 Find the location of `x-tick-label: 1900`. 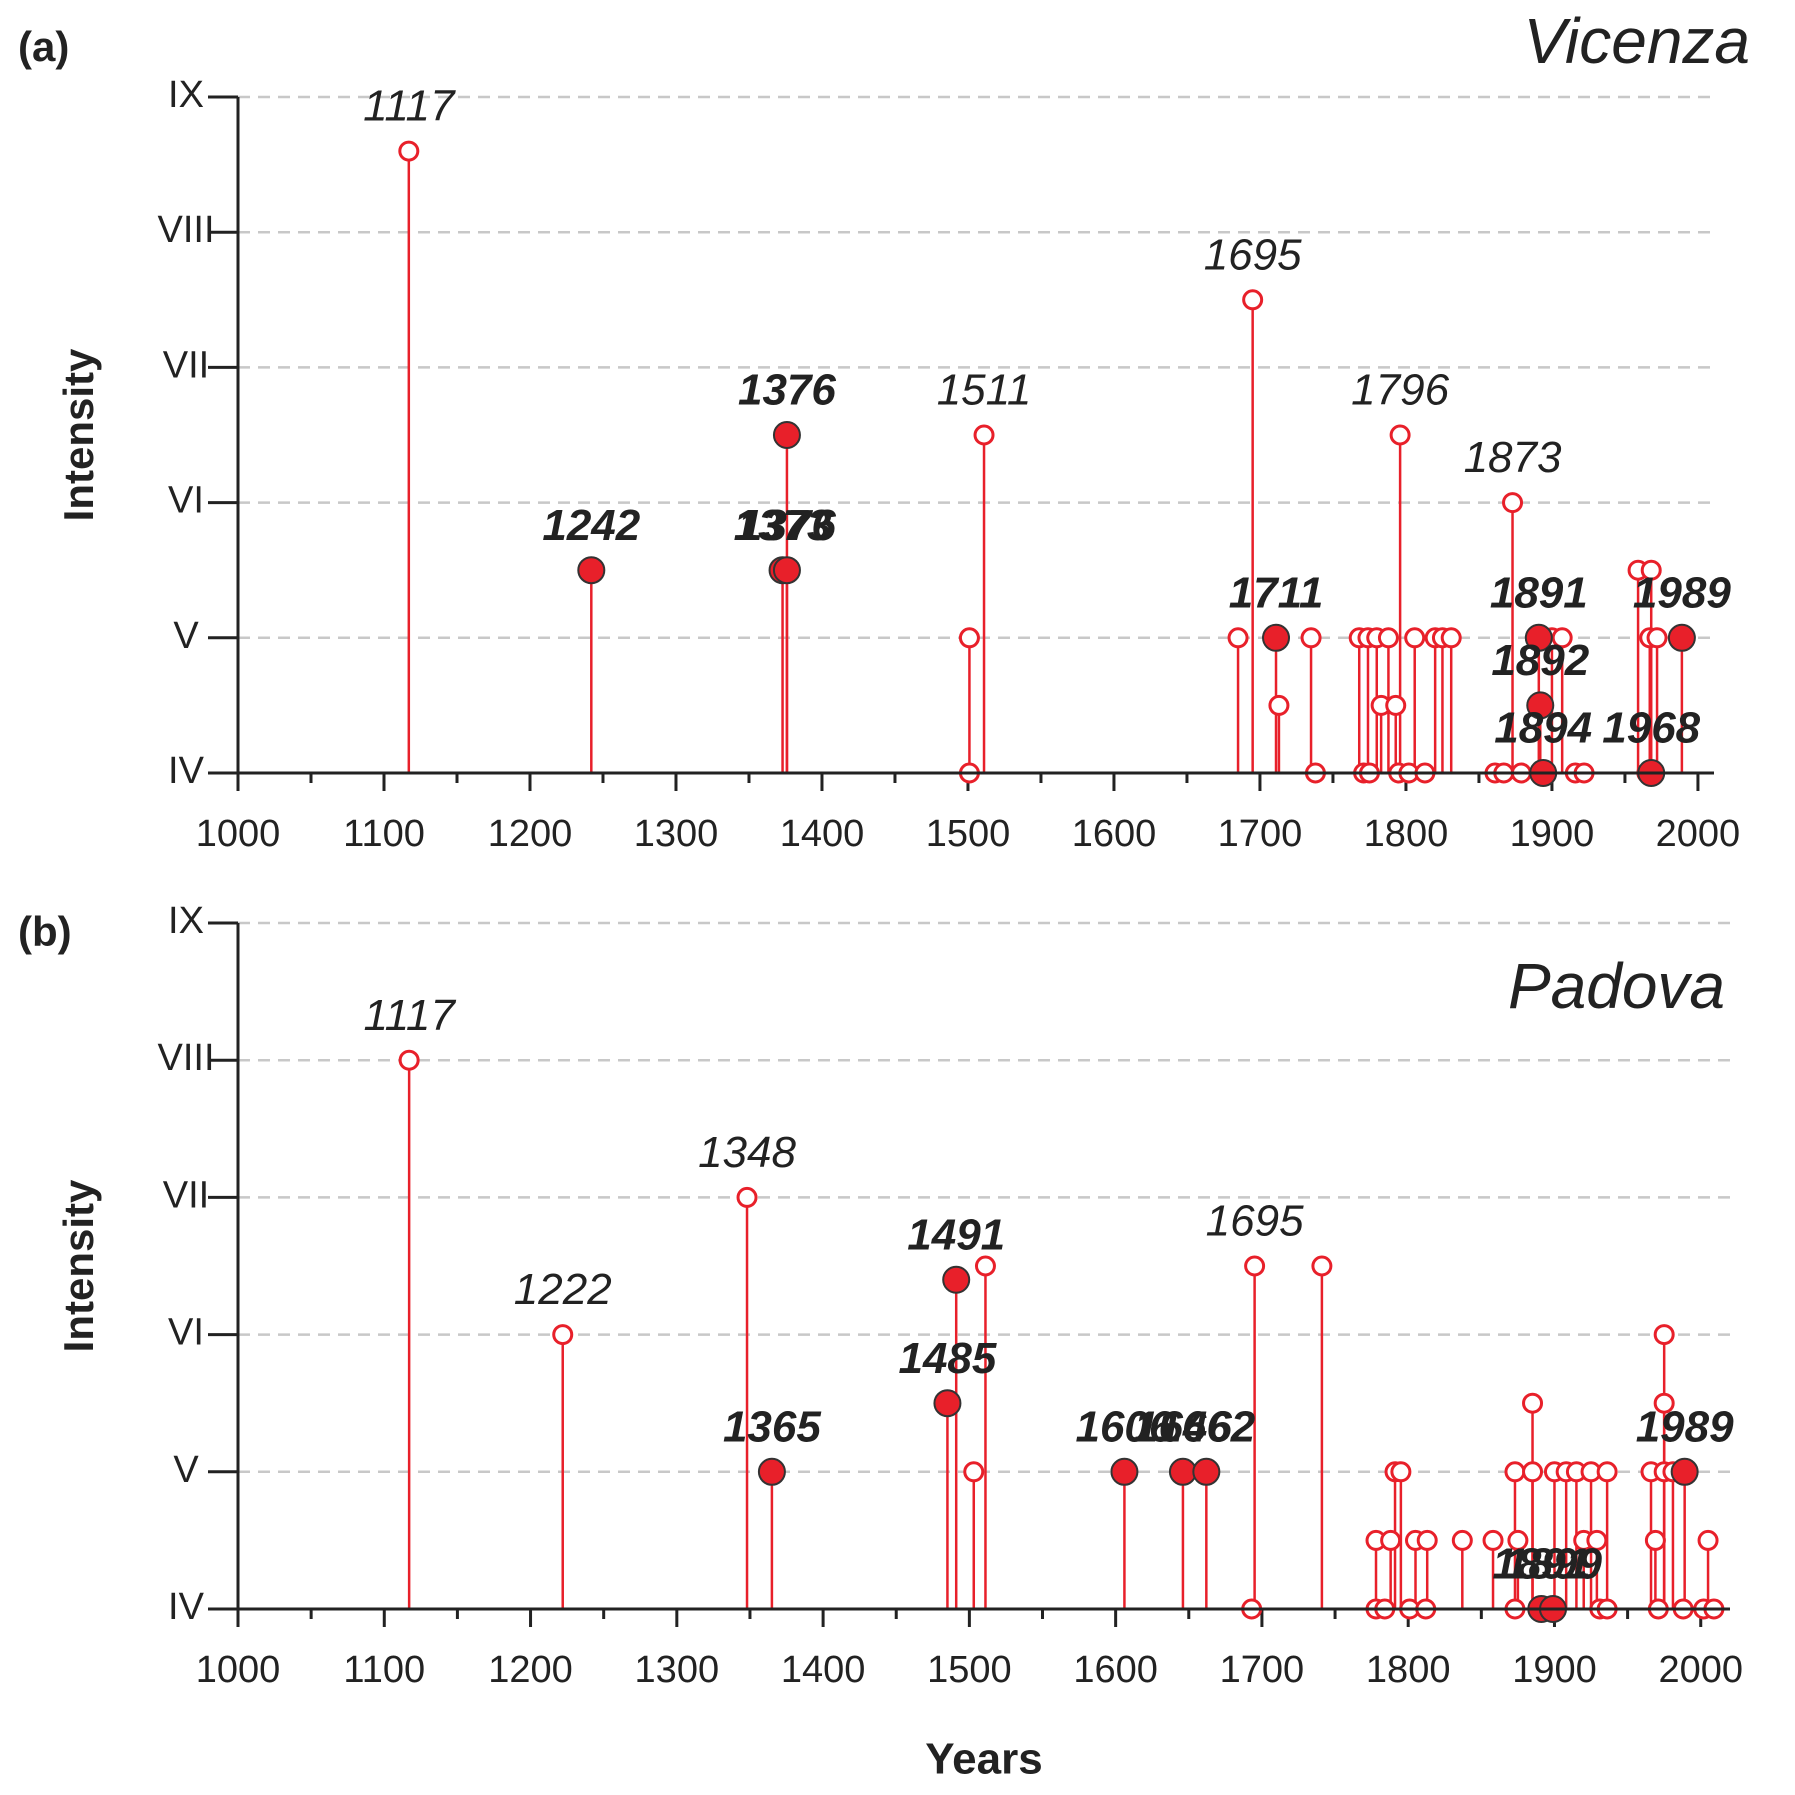

x-tick-label: 1900 is located at coordinates (1552, 834).